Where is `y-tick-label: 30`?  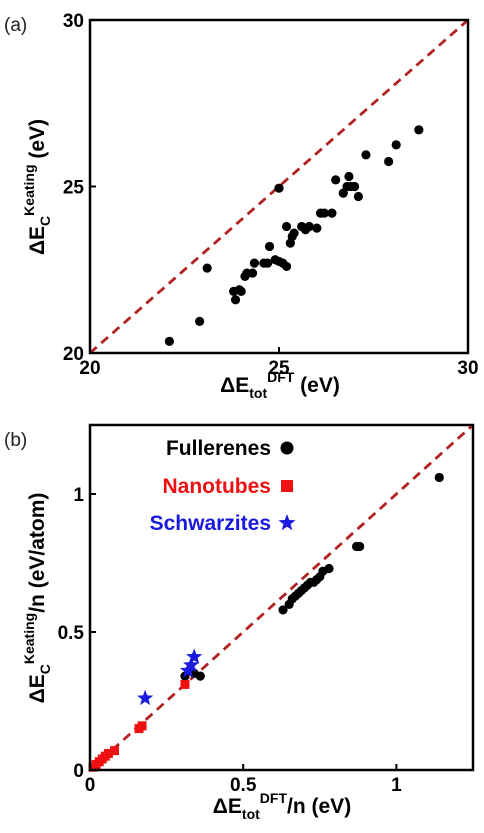
y-tick-label: 30 is located at coordinates (73, 21).